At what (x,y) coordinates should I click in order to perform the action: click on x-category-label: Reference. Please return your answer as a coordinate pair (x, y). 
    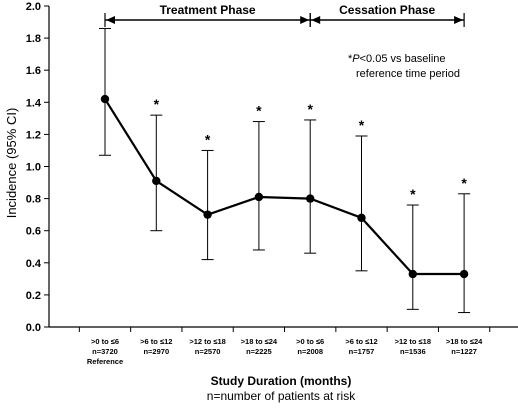
    Looking at the image, I should click on (105, 361).